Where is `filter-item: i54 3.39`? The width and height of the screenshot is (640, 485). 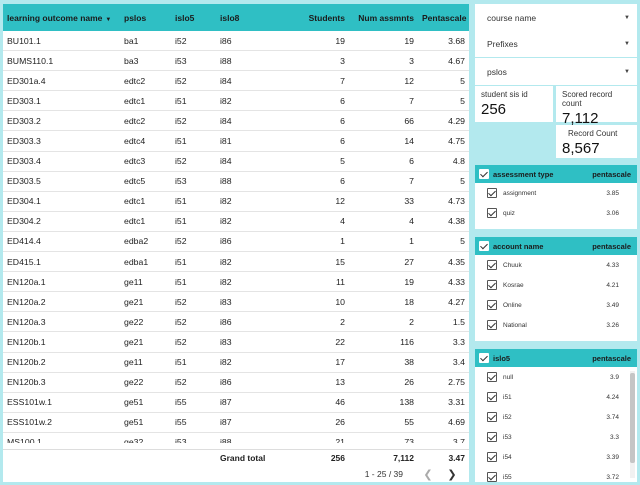 filter-item: i54 3.39 is located at coordinates (556, 457).